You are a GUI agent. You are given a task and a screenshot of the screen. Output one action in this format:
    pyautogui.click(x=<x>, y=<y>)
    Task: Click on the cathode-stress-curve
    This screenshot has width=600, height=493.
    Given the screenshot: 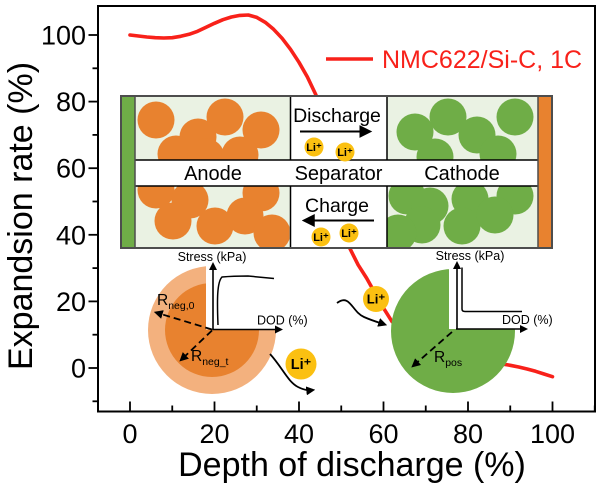 What is the action you would take?
    pyautogui.click(x=491, y=290)
    